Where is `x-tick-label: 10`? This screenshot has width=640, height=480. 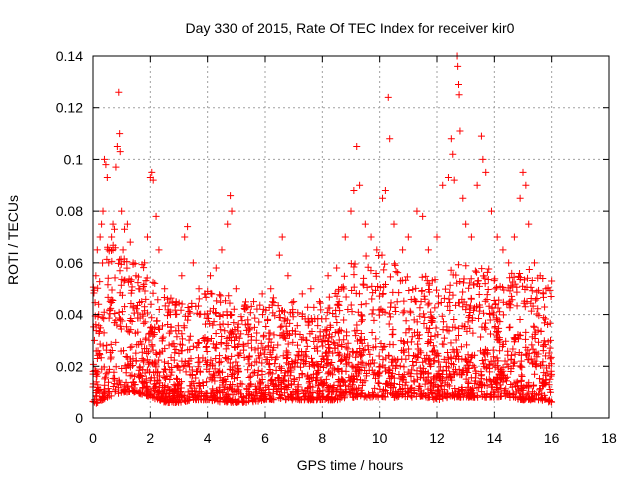
x-tick-label: 10 is located at coordinates (380, 438).